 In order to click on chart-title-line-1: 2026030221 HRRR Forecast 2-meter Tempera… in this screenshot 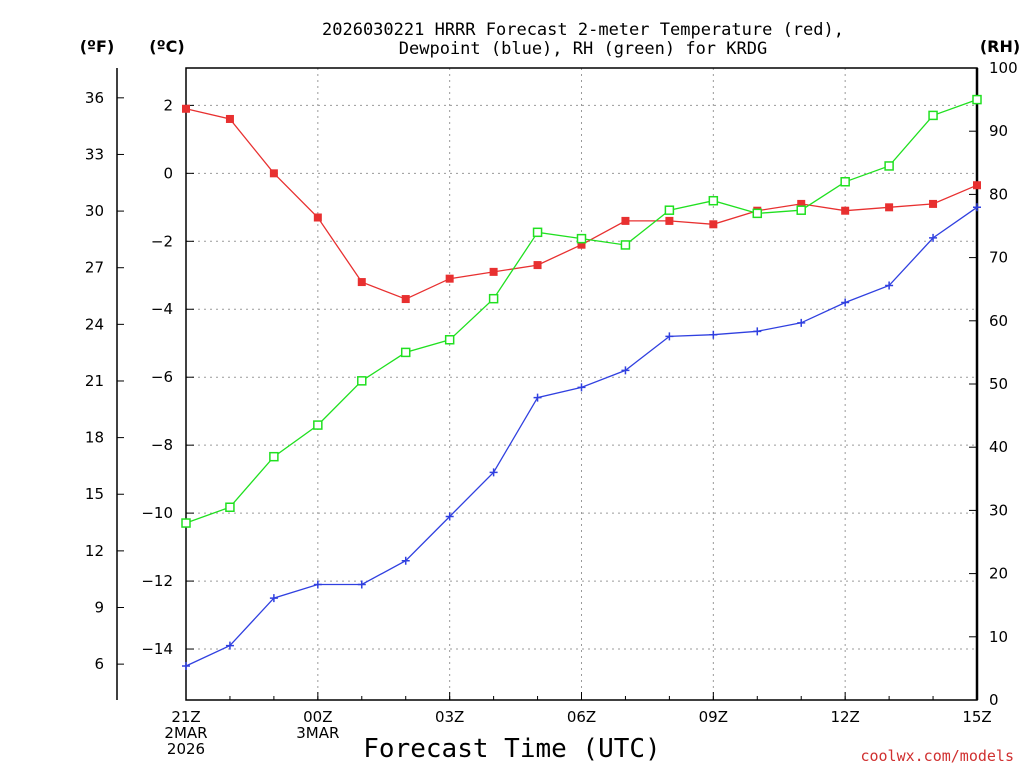, I will do `click(583, 30)`.